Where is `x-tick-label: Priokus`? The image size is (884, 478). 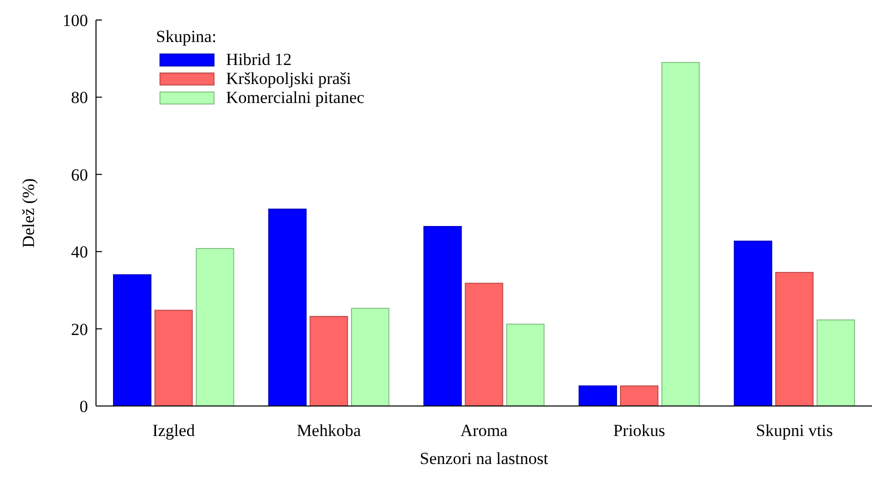 x-tick-label: Priokus is located at coordinates (639, 430).